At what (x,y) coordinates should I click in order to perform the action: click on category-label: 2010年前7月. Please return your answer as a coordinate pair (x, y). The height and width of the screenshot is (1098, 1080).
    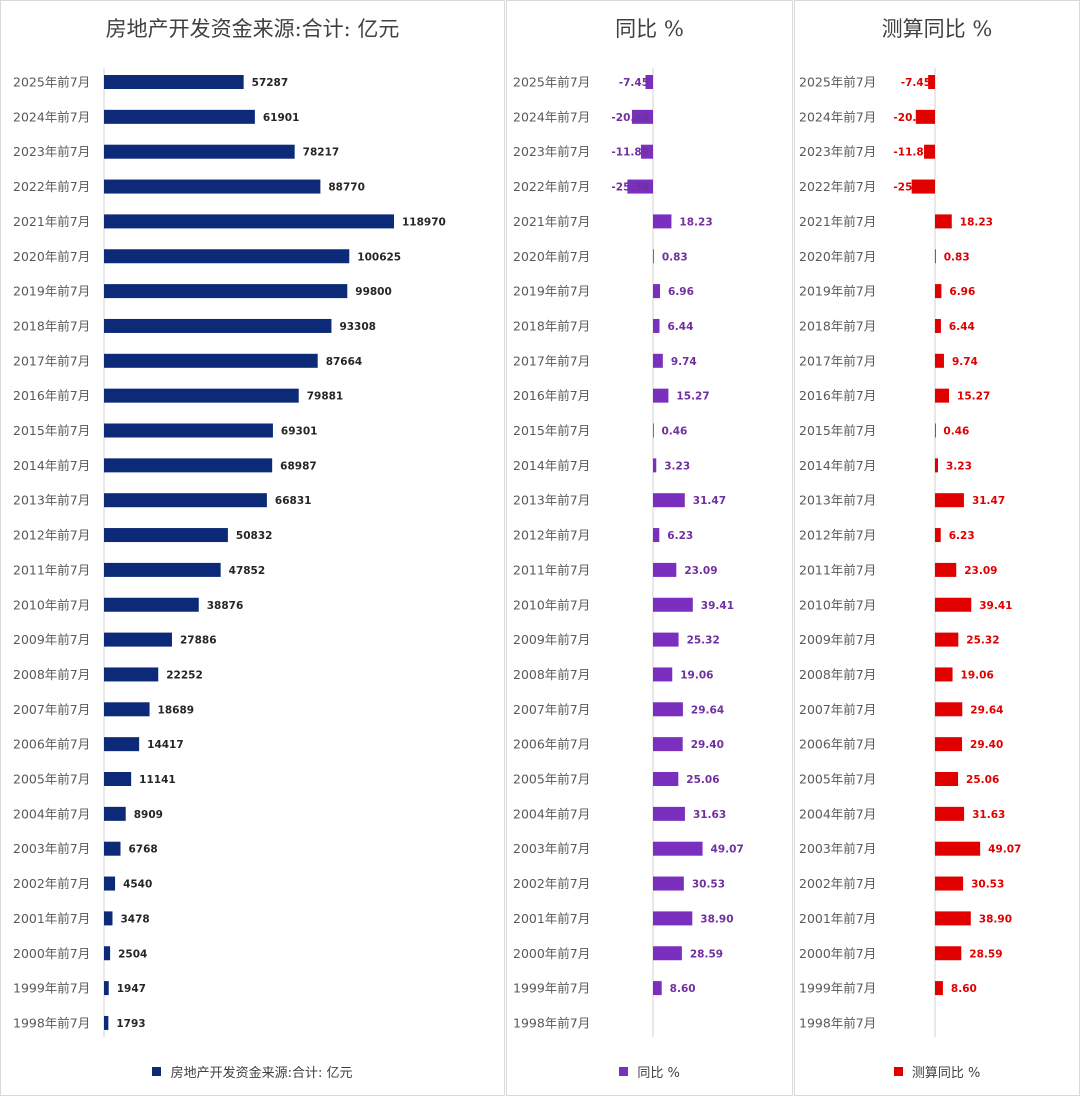
    Looking at the image, I should click on (51, 604).